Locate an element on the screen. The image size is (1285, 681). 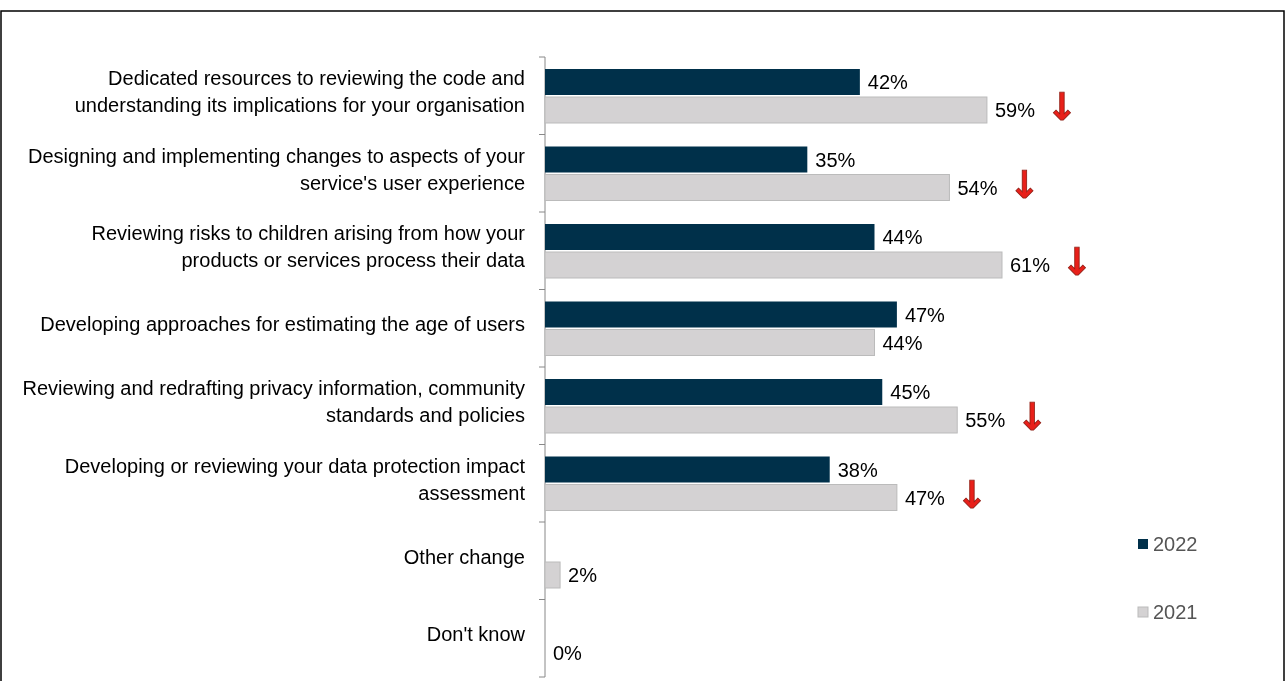
y-tick-label: Designing and implementing changes to aspects of your service's user experience is located at coordinates (277, 169).